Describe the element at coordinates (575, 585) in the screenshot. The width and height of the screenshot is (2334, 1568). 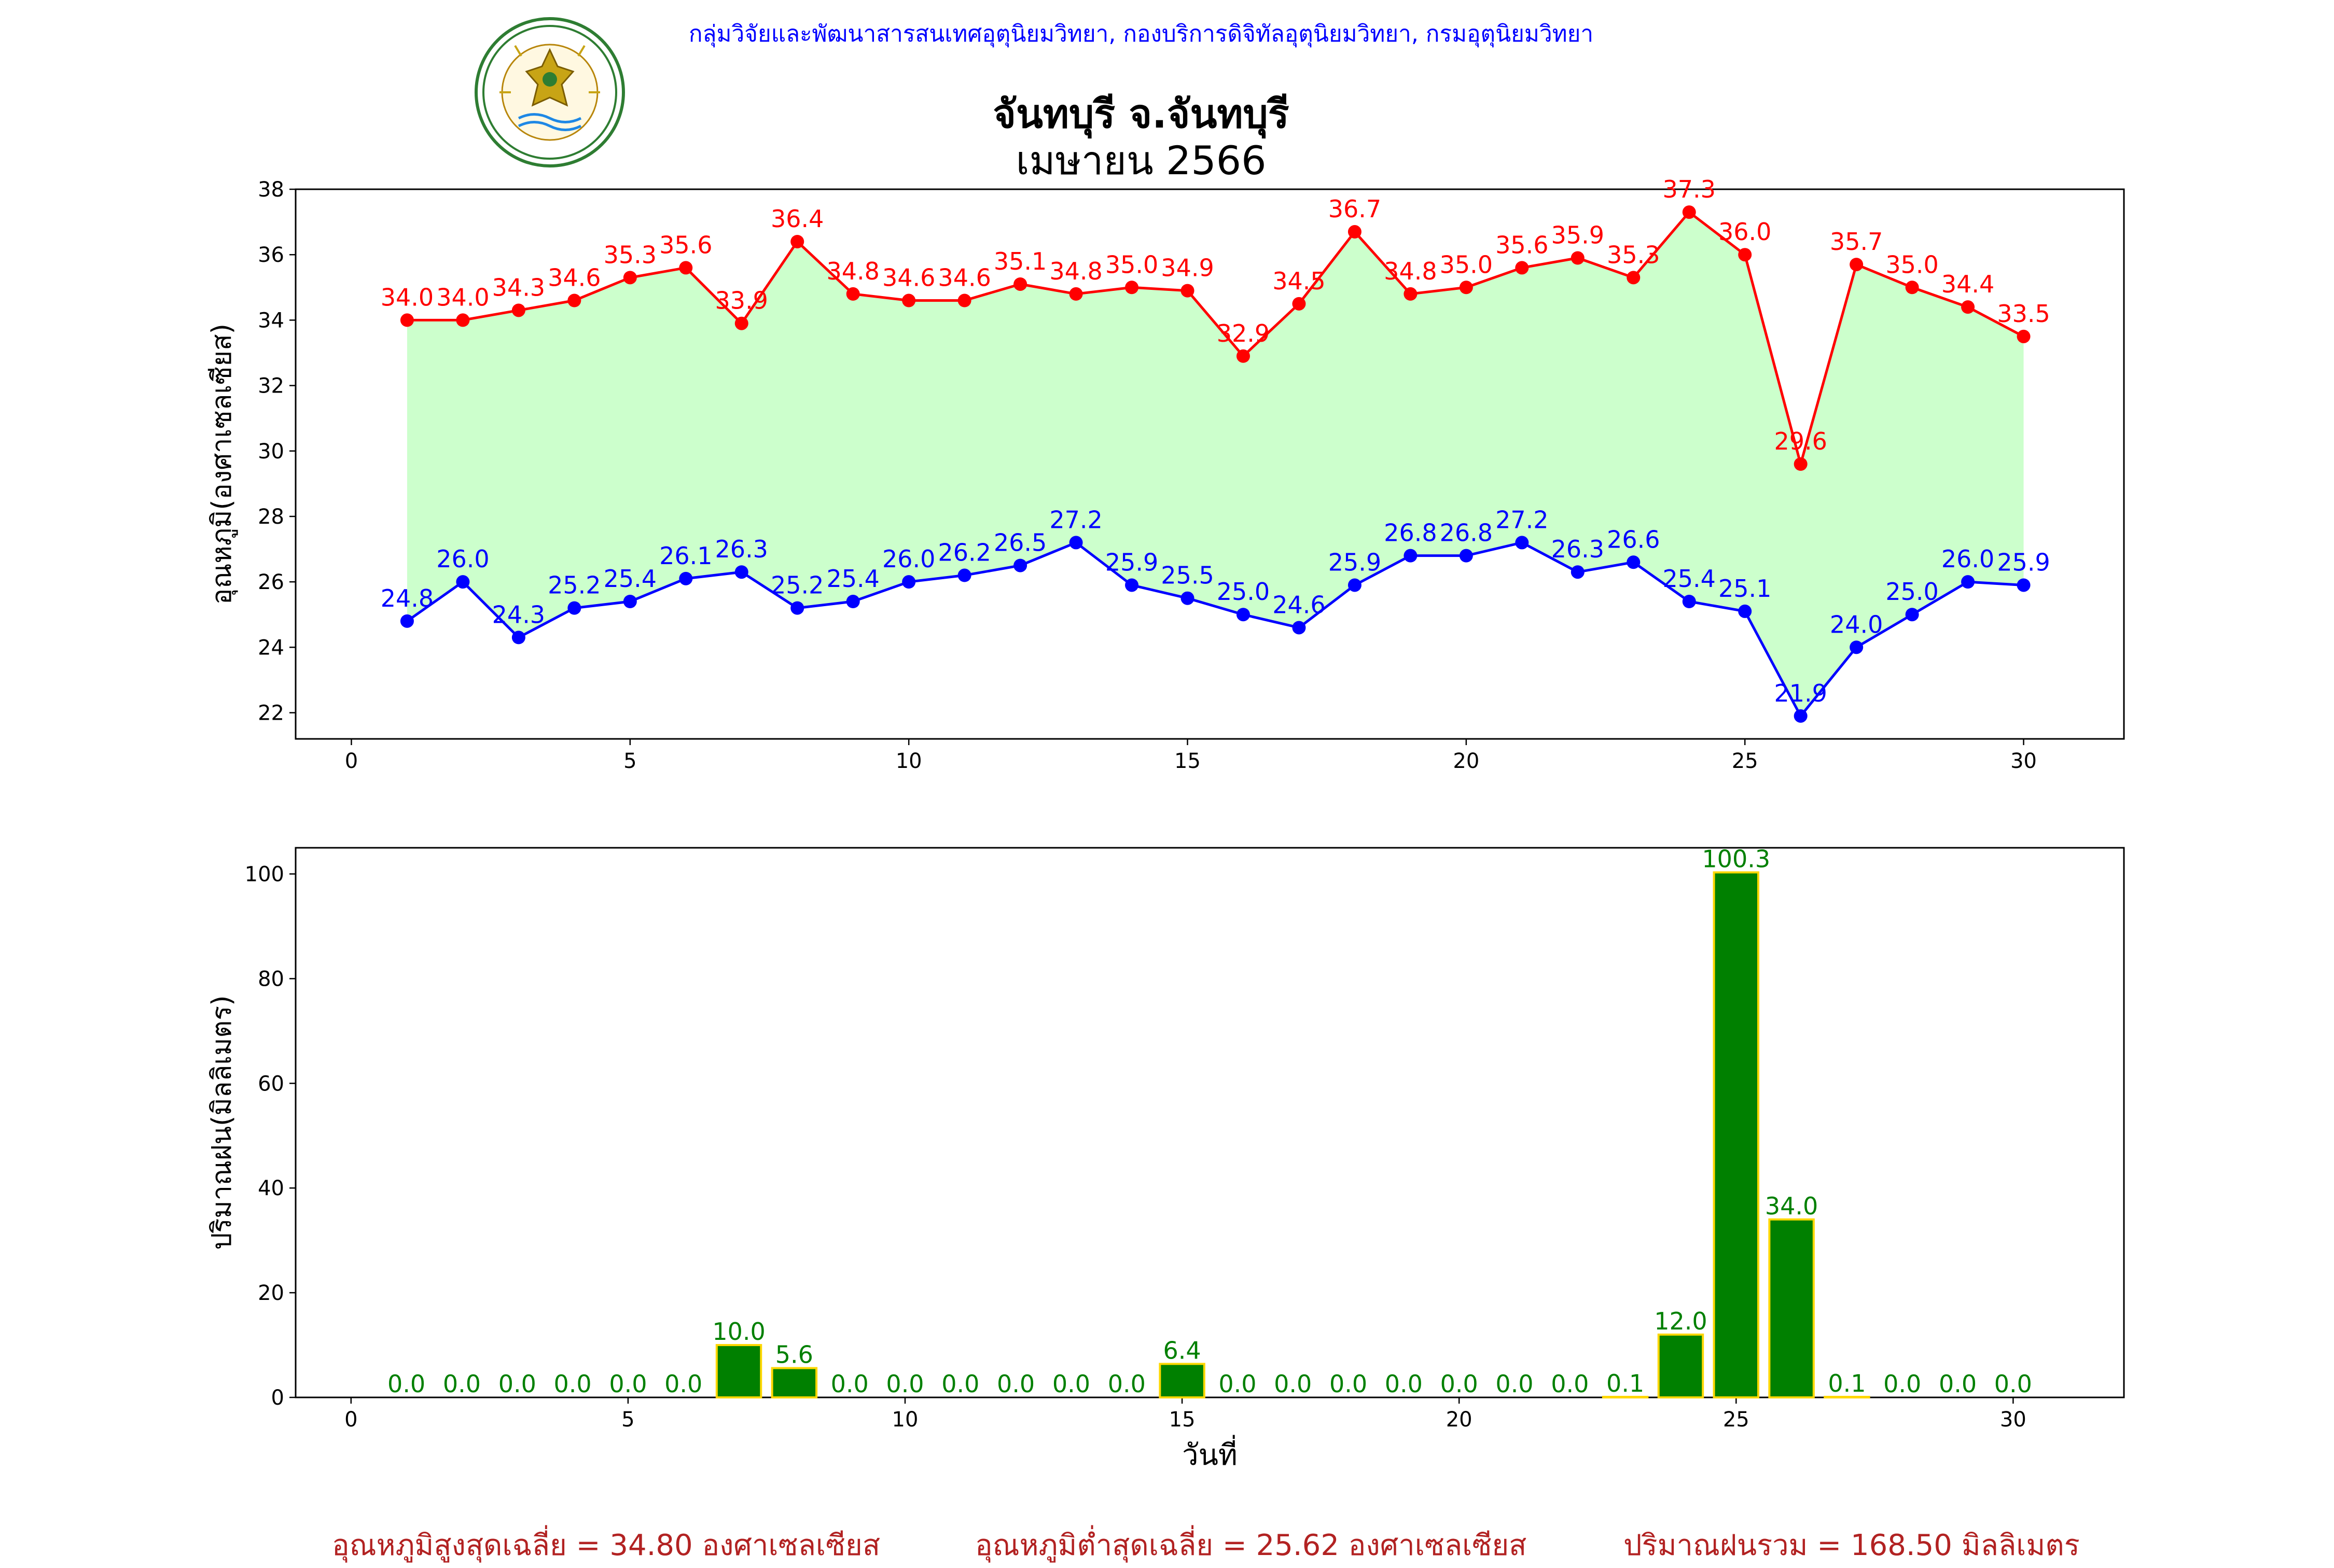
I see `min-temp-data-label: 25.2` at that location.